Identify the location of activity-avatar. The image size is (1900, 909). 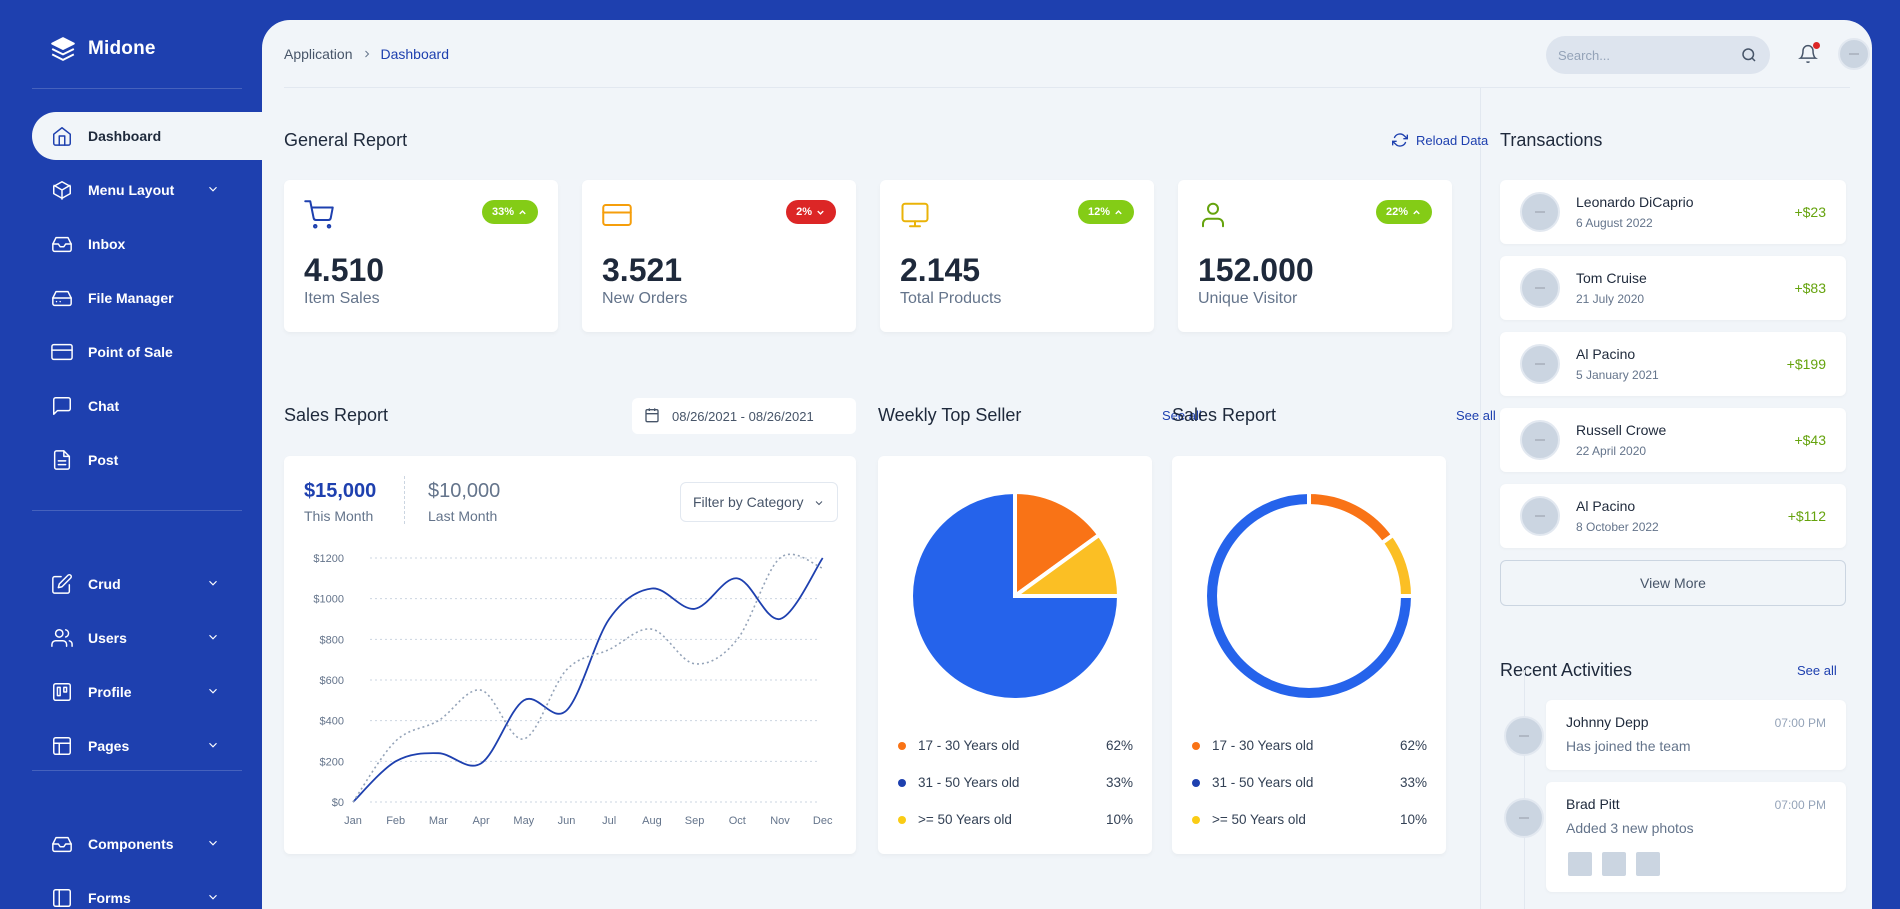
(1524, 818).